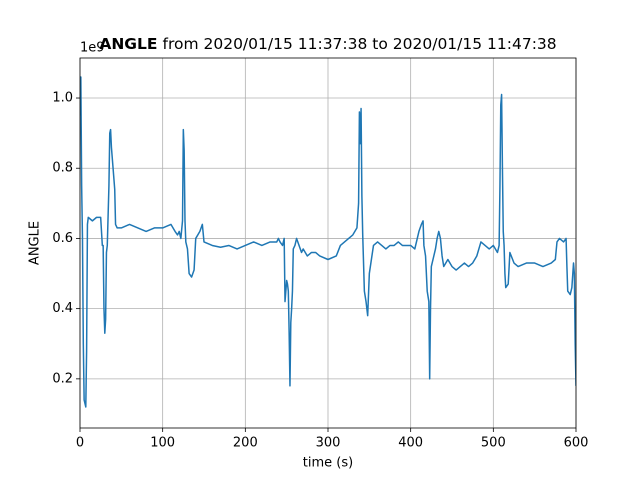 The image size is (640, 480). I want to click on y-tick-label: 0.6, so click(62, 238).